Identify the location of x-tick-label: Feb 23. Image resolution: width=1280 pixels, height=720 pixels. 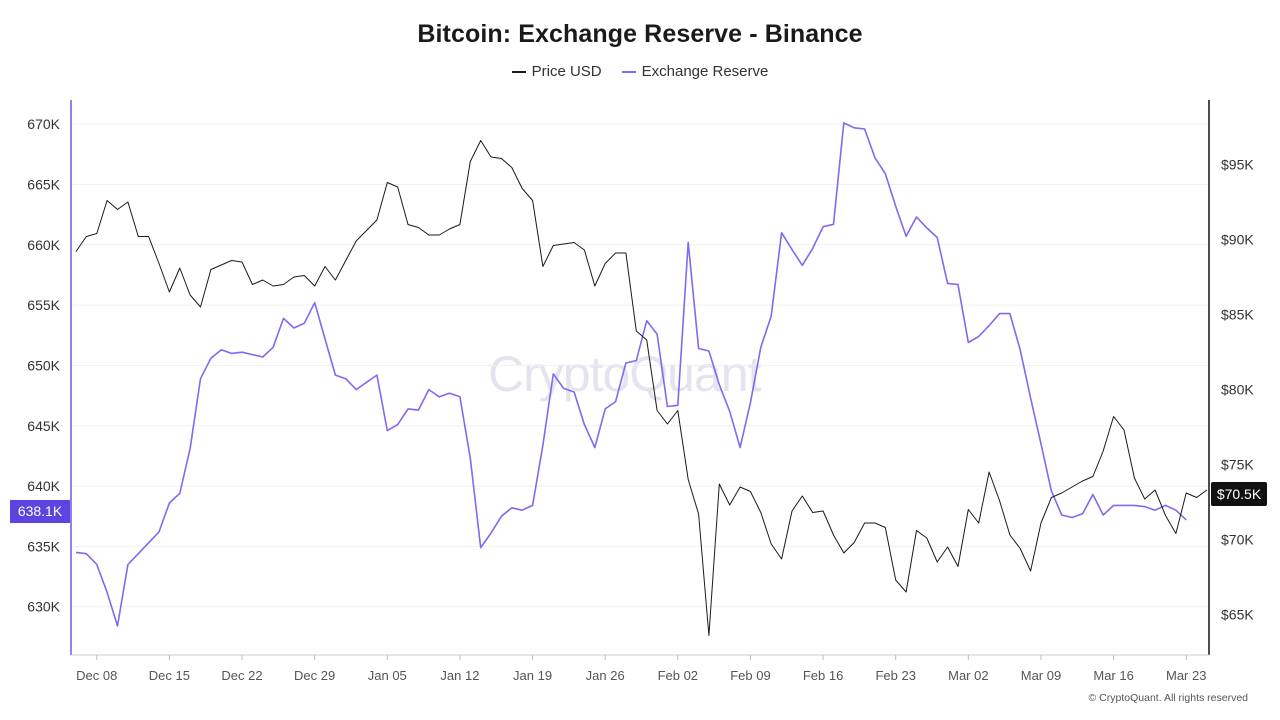
(895, 675).